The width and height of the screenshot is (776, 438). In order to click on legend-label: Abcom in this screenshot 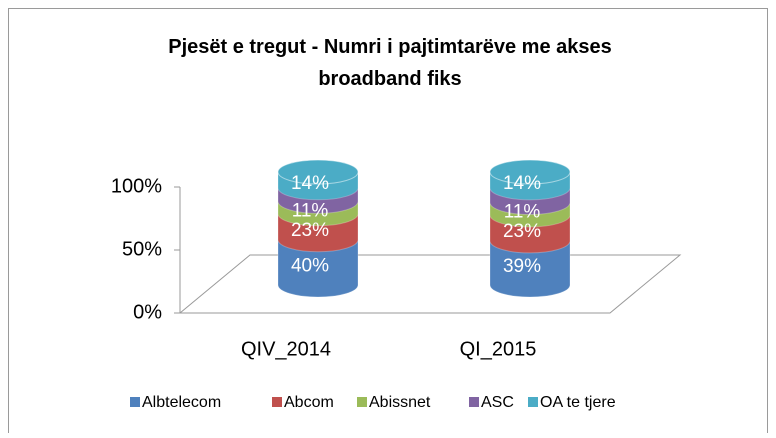, I will do `click(309, 402)`.